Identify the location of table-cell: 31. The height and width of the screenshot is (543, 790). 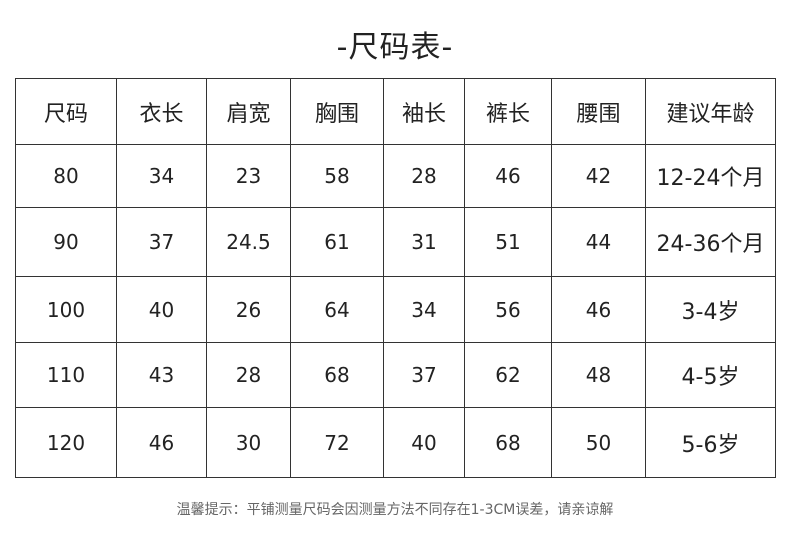
(424, 242).